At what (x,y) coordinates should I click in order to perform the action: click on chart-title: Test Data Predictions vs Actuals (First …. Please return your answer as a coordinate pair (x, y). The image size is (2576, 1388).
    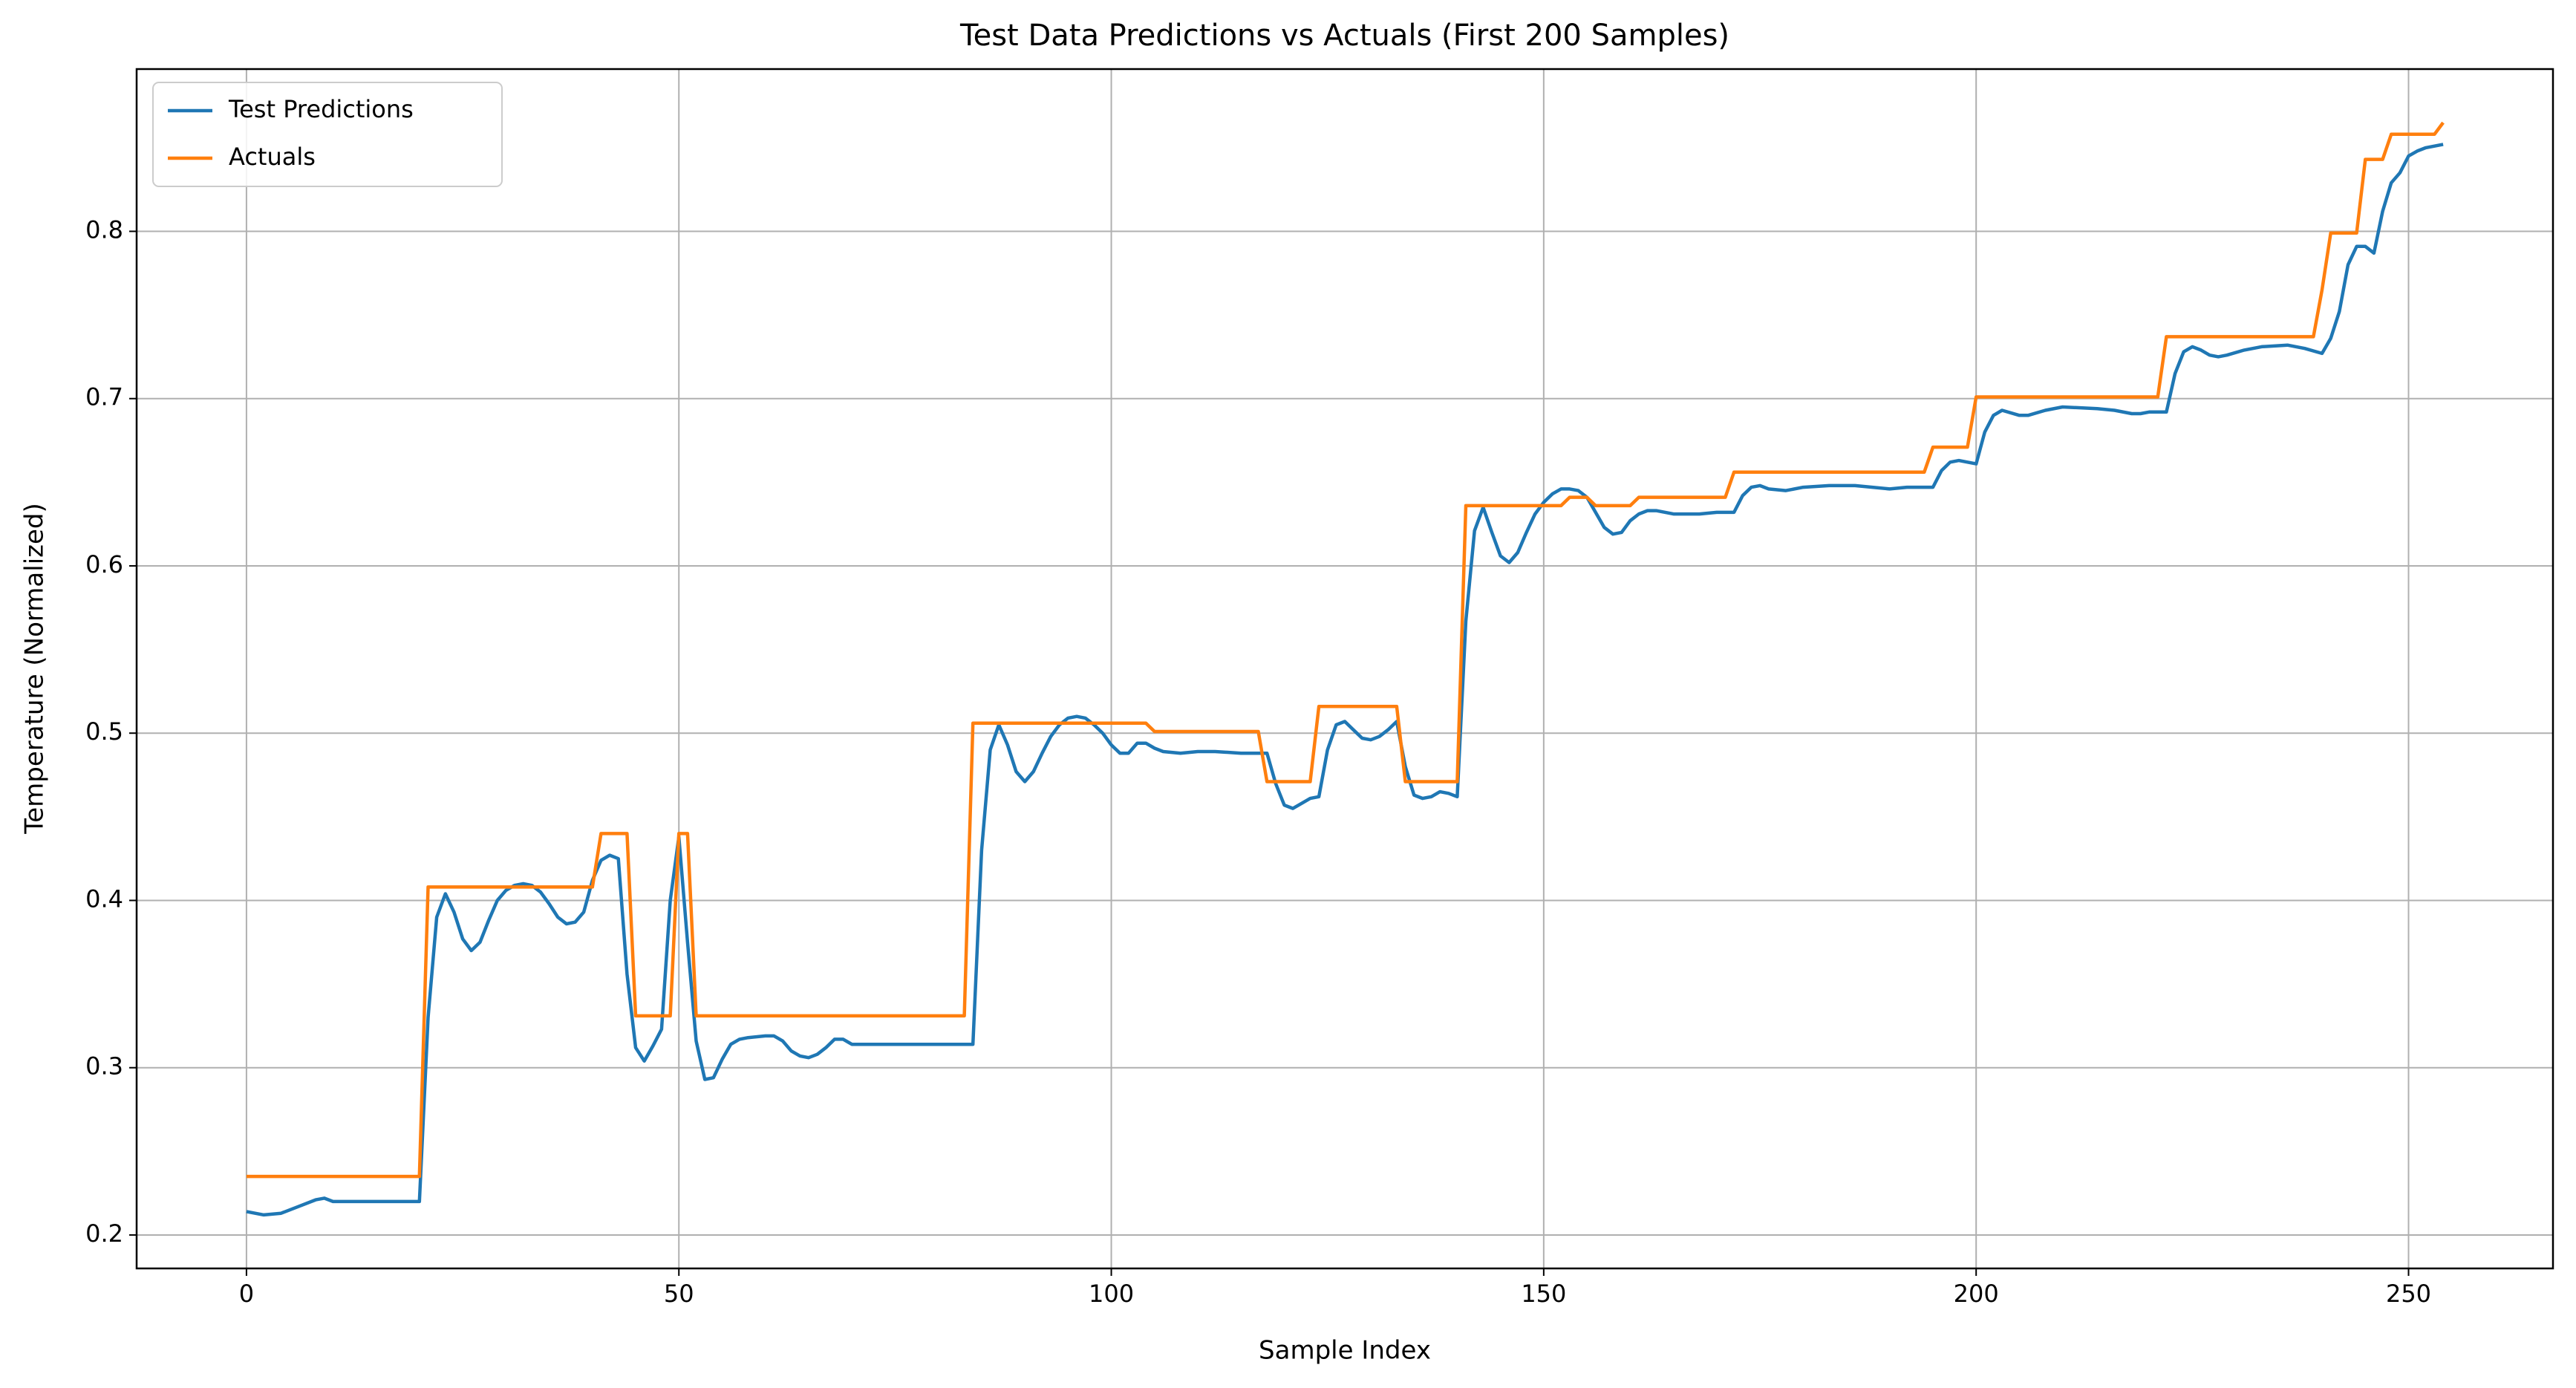
    Looking at the image, I should click on (1344, 36).